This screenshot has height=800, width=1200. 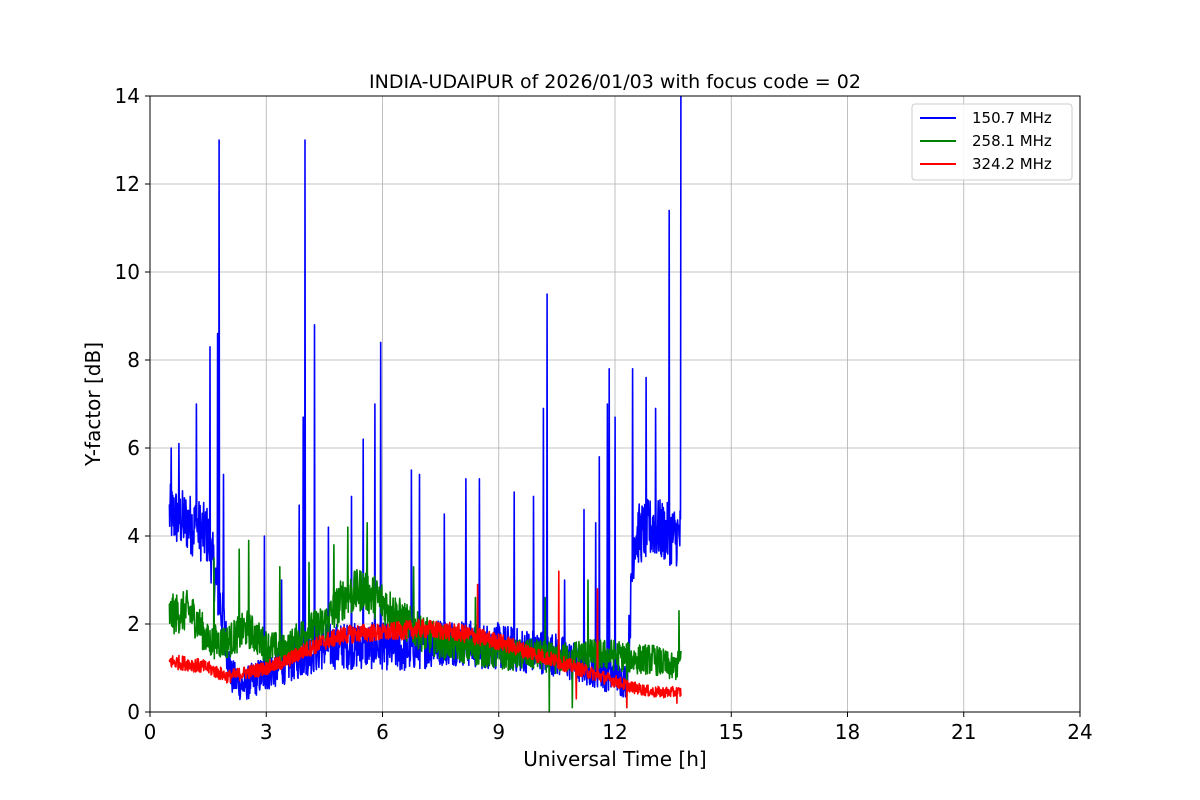 I want to click on x-tick-label: 6, so click(x=382, y=732).